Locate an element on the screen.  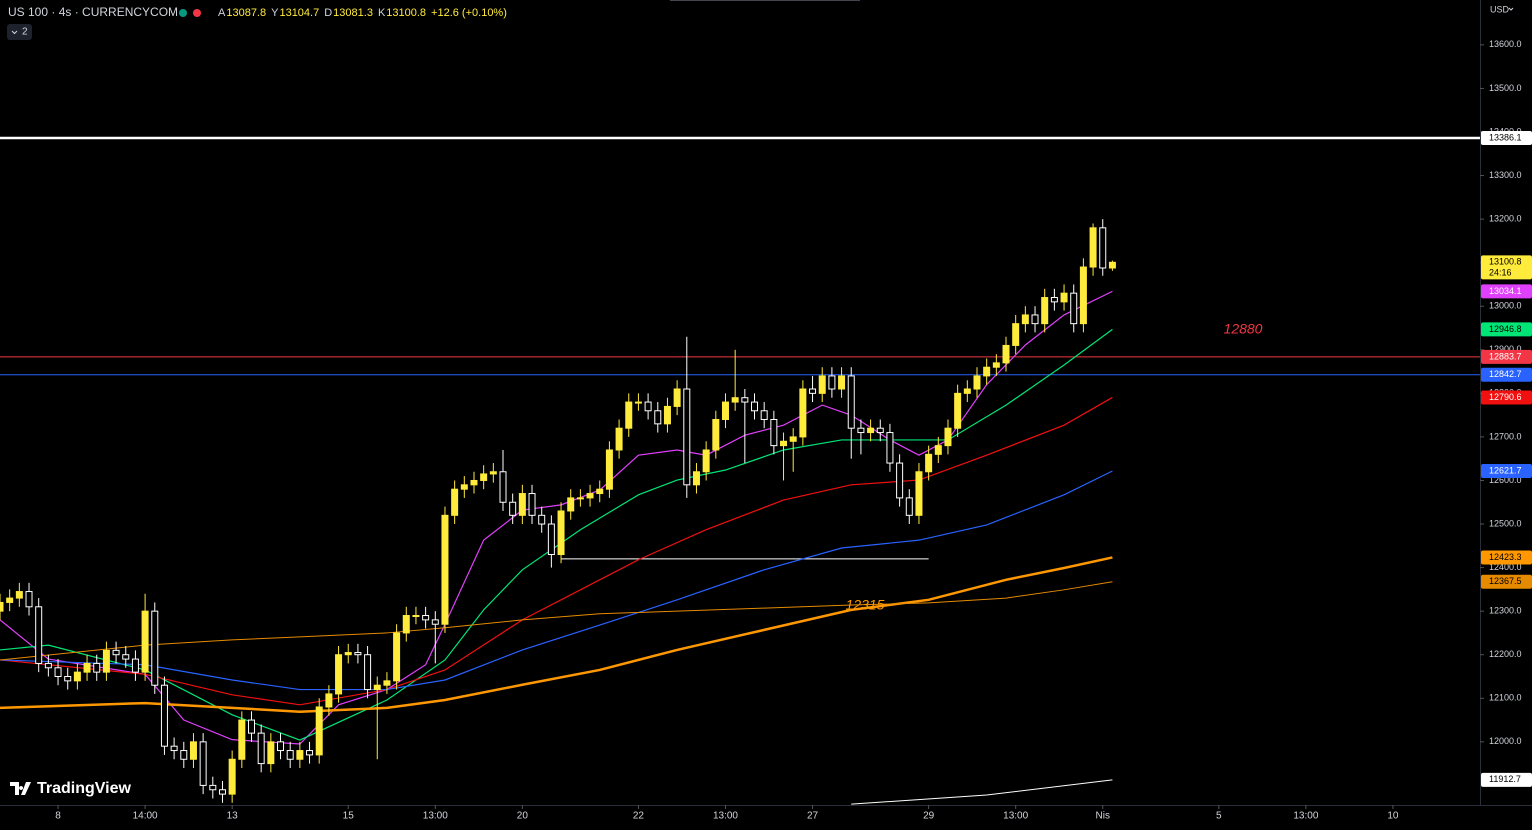
y-tick-label: 13200.0 is located at coordinates (1505, 218).